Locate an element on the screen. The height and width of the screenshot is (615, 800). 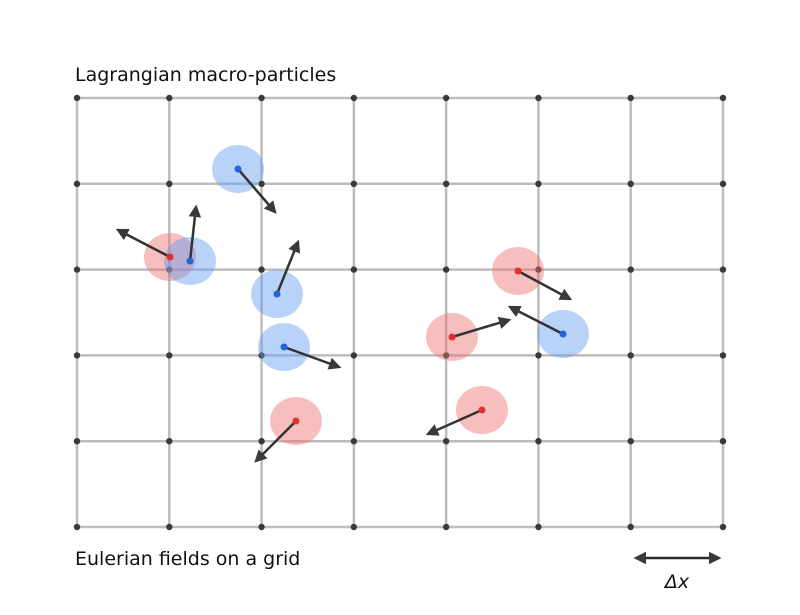
caption: Eulerian fields on a grid is located at coordinates (187, 559).